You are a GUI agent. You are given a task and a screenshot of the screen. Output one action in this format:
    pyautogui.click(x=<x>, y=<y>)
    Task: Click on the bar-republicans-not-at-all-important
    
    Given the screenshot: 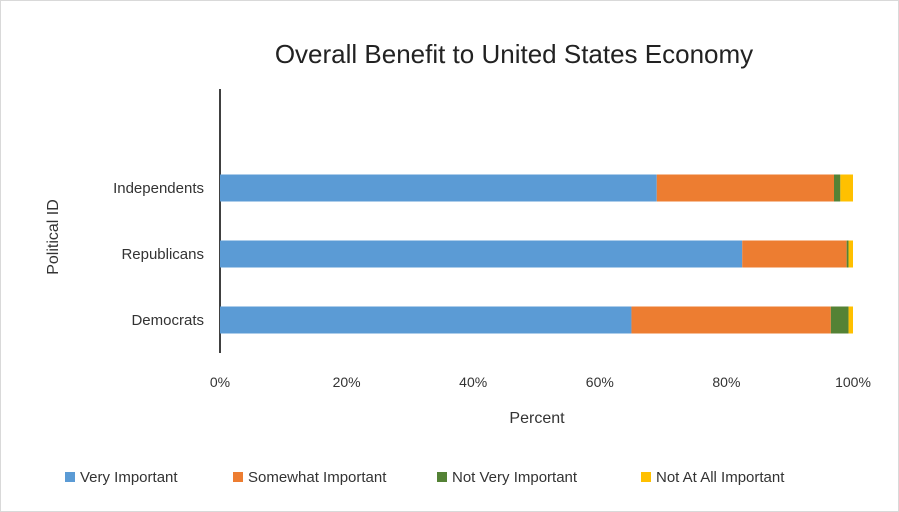 What is the action you would take?
    pyautogui.click(x=850, y=254)
    